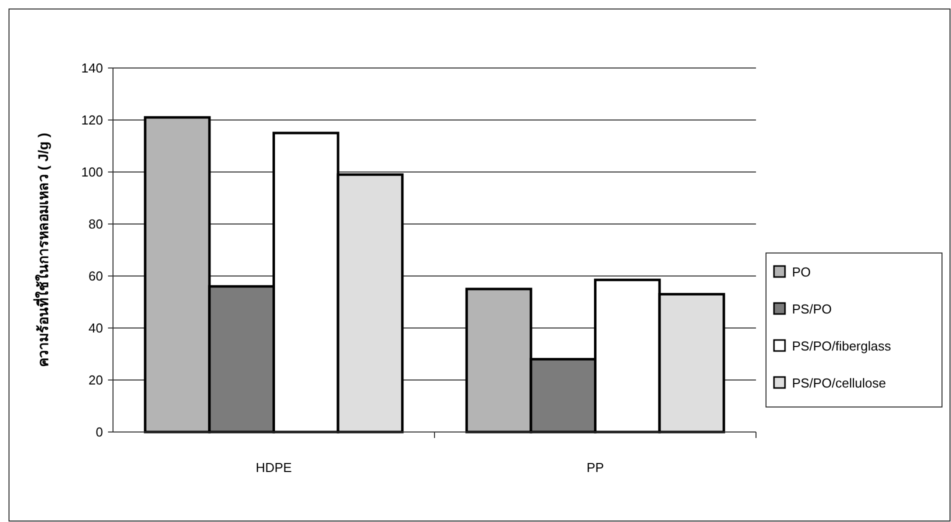  I want to click on y-tick-label: 40, so click(95, 328).